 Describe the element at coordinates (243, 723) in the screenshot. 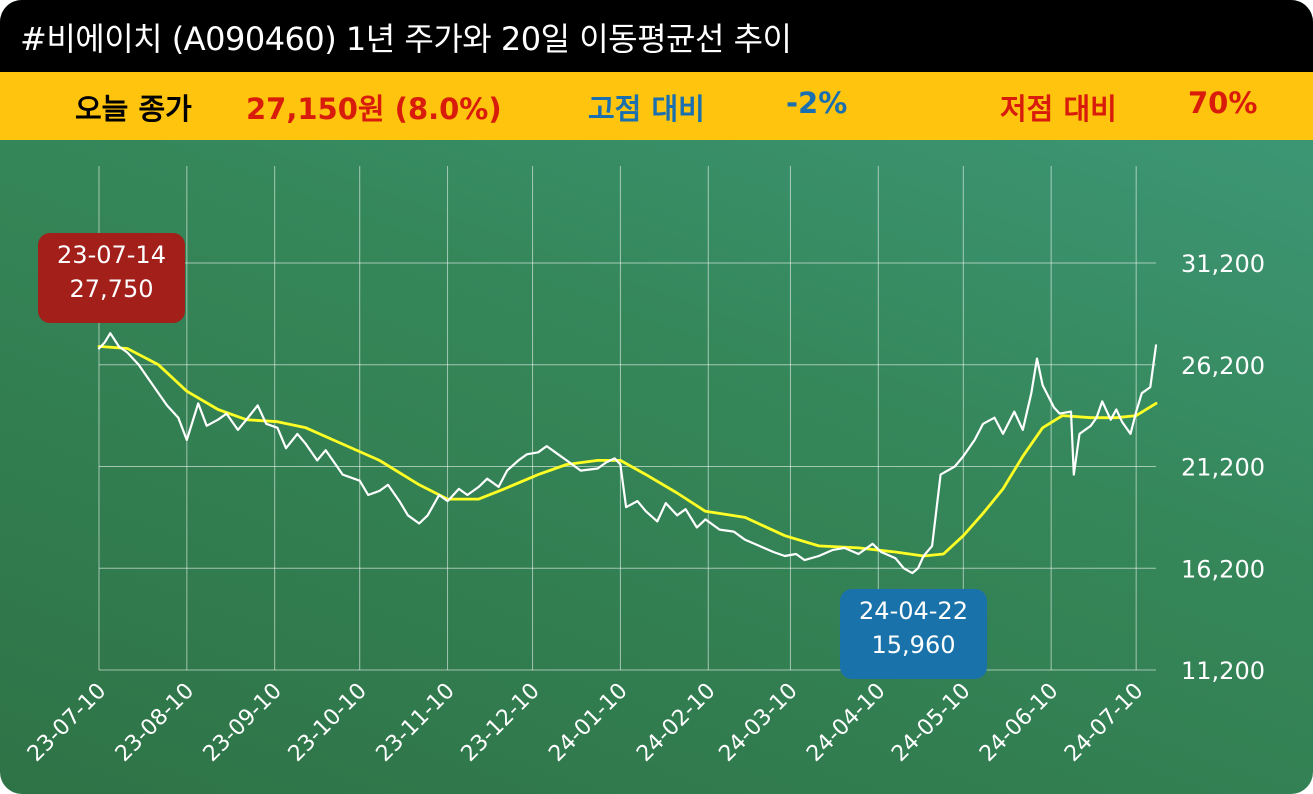

I see `x-tick-label: 23-09-10` at that location.